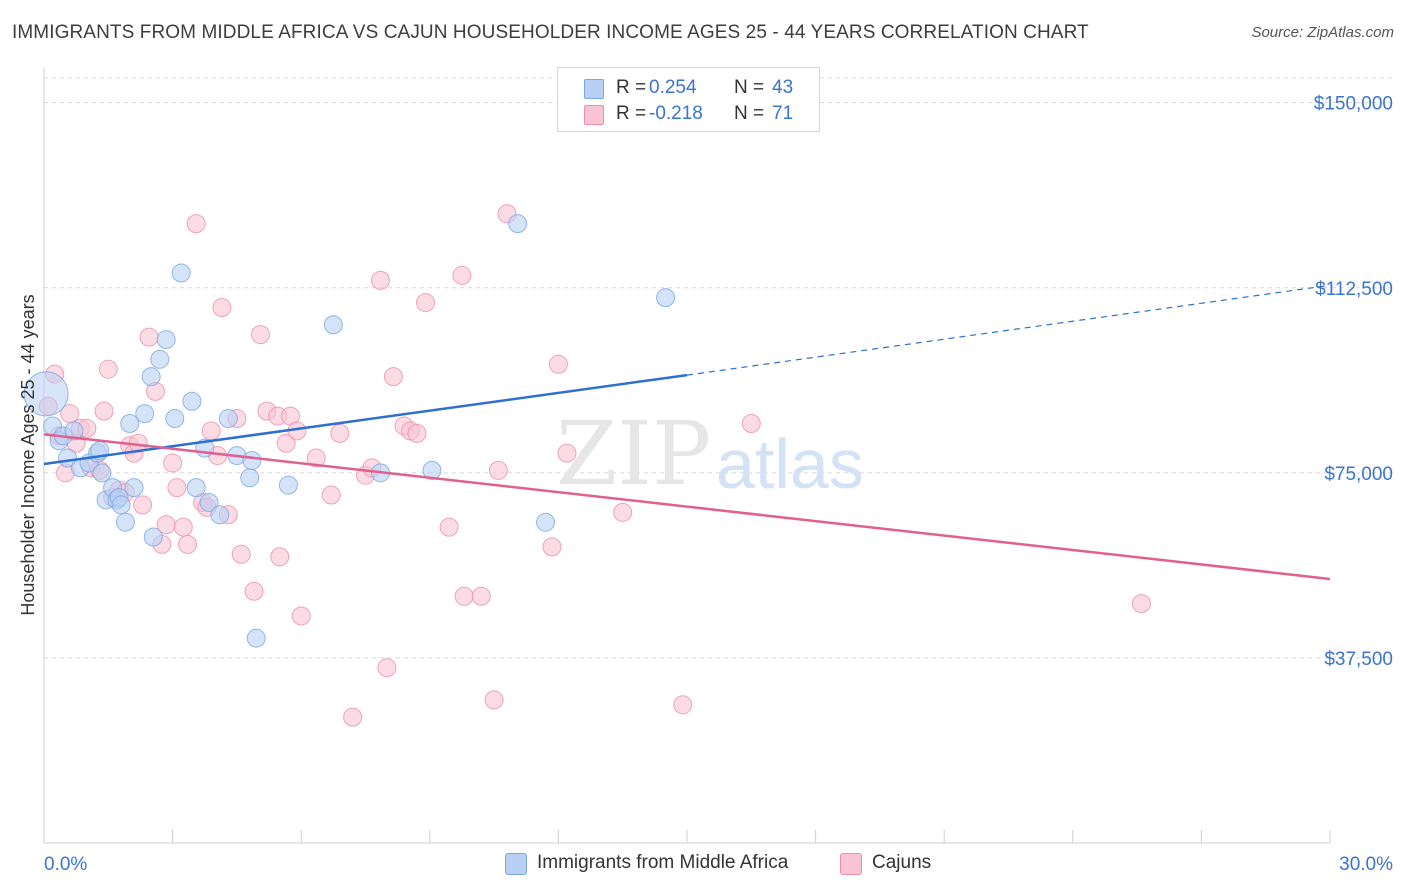 Image resolution: width=1406 pixels, height=892 pixels. I want to click on watermark-atlas: atlas, so click(790, 464).